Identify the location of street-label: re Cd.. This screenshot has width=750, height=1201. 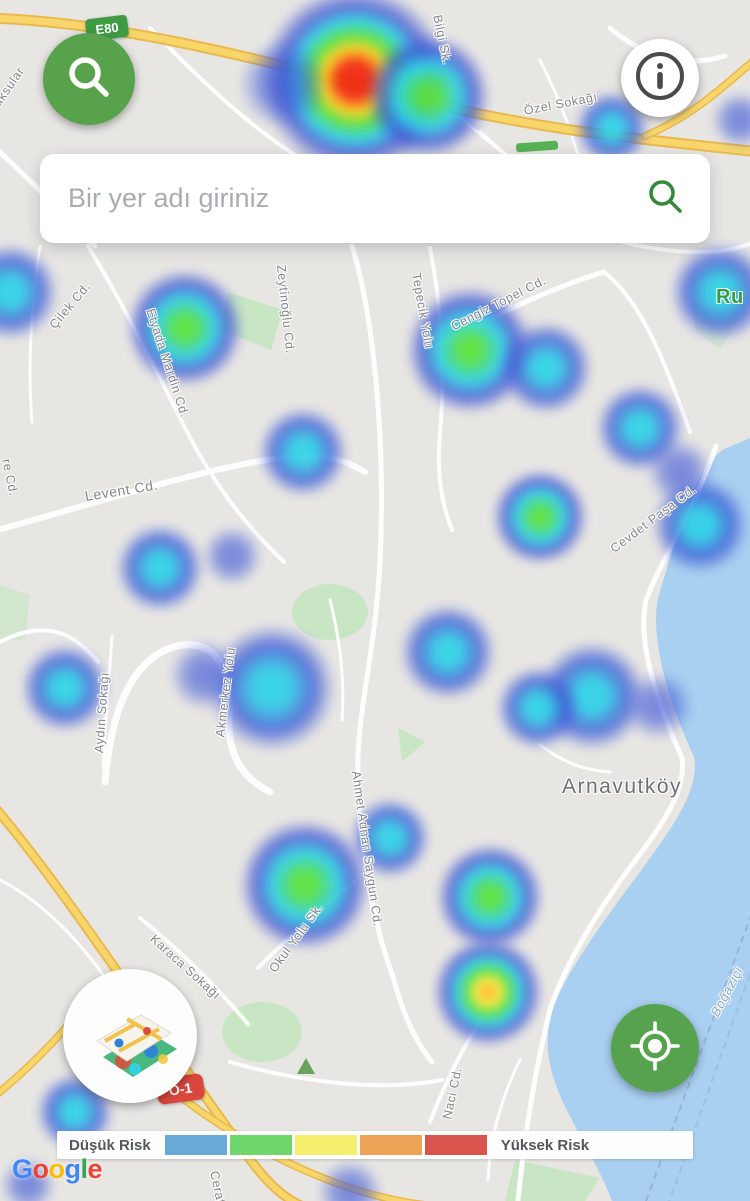
(10, 477).